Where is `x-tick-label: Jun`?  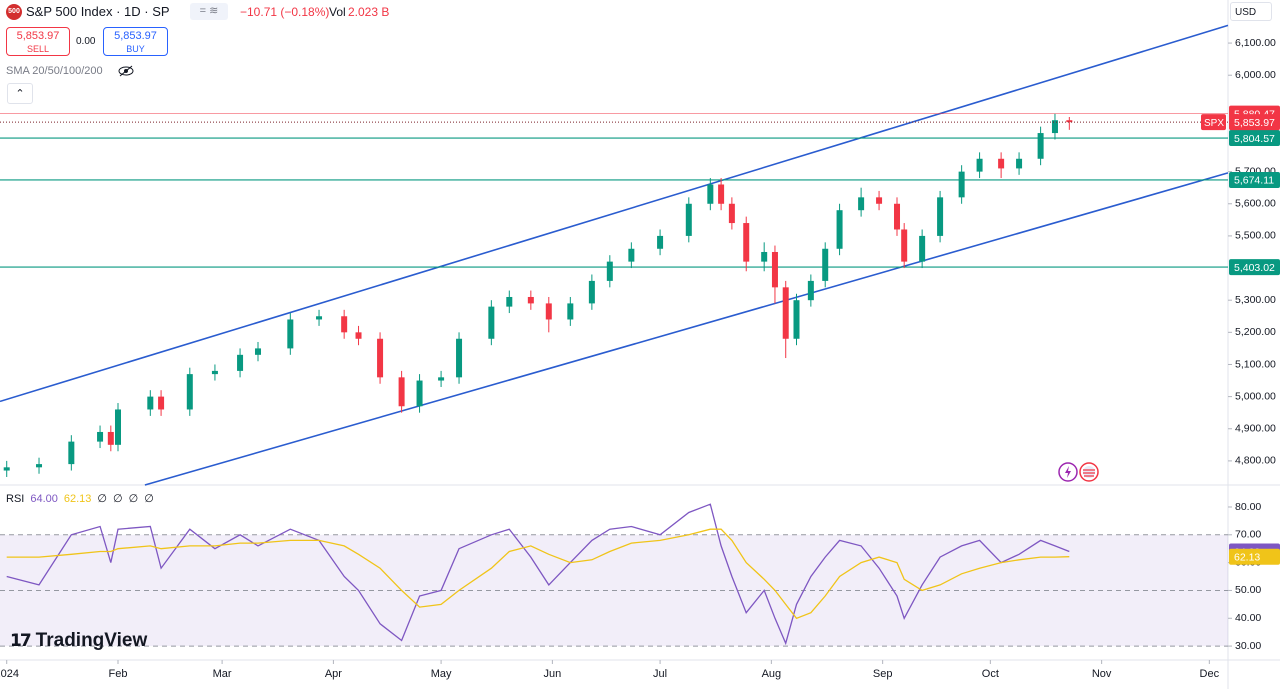
x-tick-label: Jun is located at coordinates (553, 674).